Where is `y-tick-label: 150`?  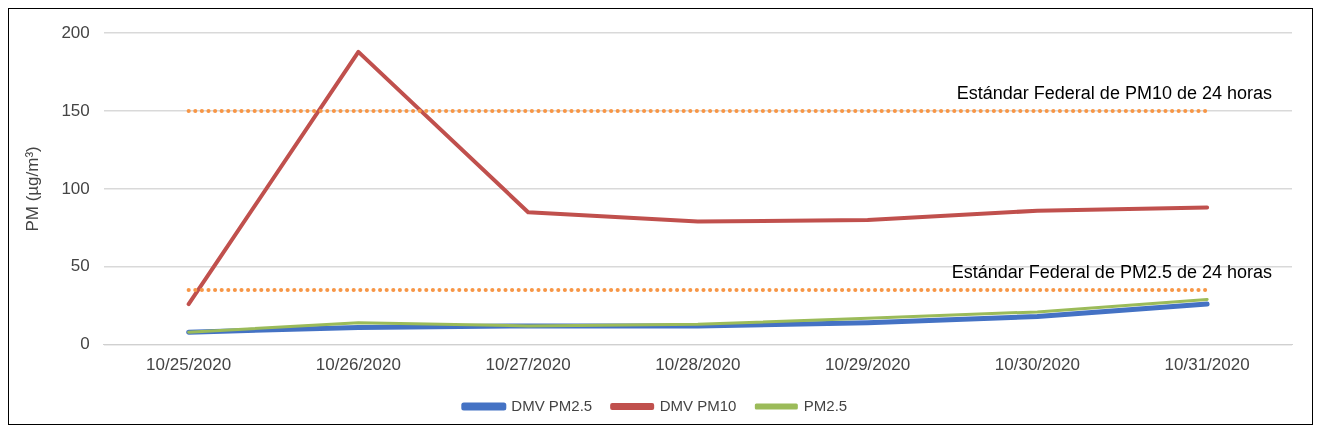
y-tick-label: 150 is located at coordinates (75, 110).